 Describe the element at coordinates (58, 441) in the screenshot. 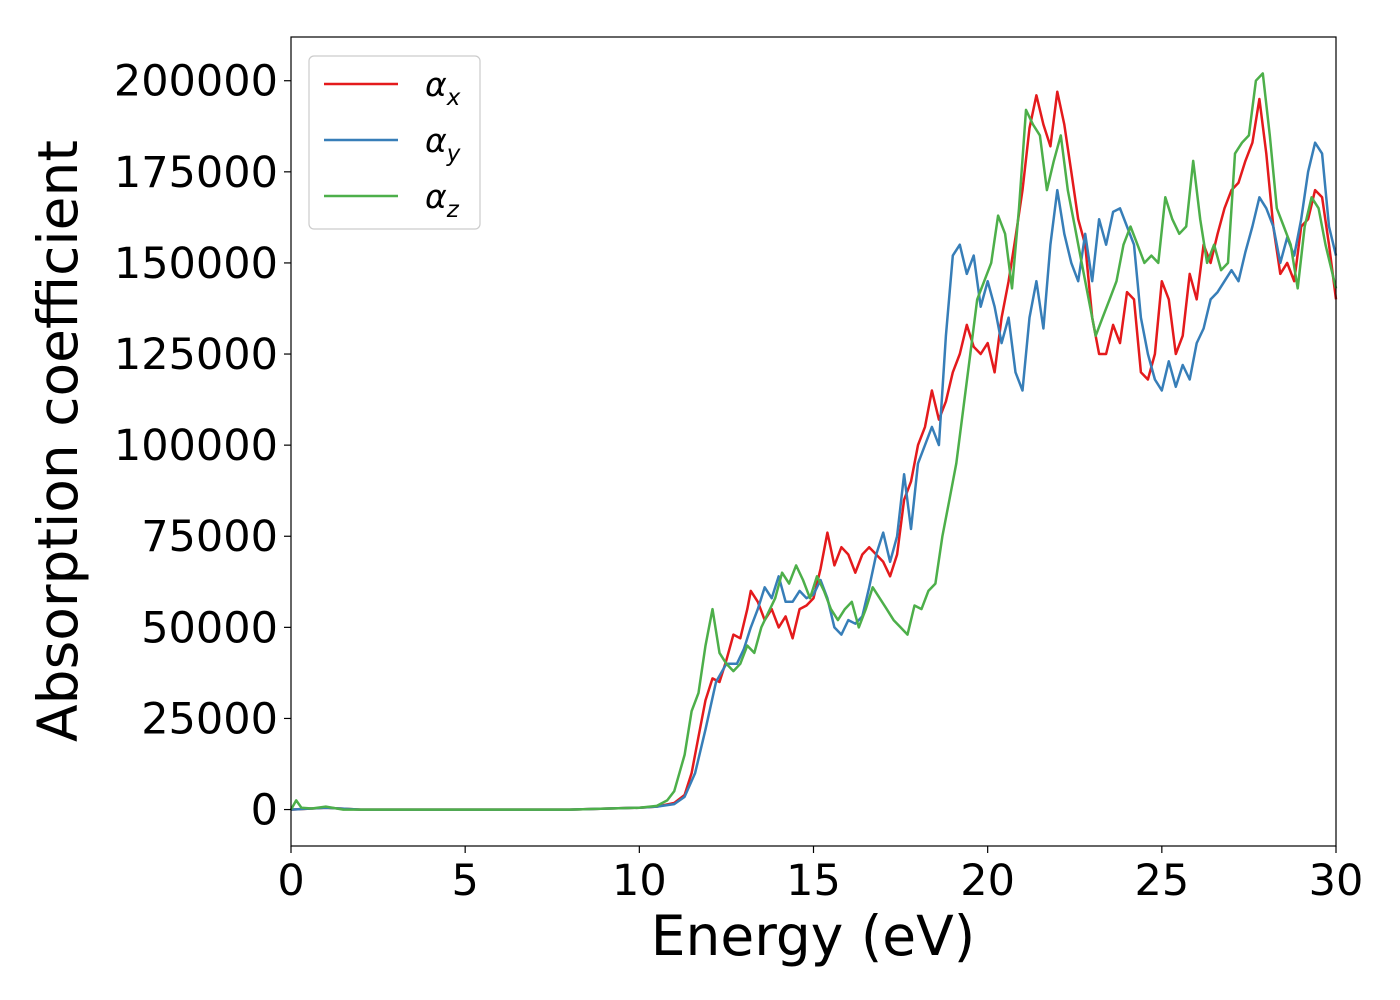

I see `y-axis-title: Absorption coefficient` at that location.